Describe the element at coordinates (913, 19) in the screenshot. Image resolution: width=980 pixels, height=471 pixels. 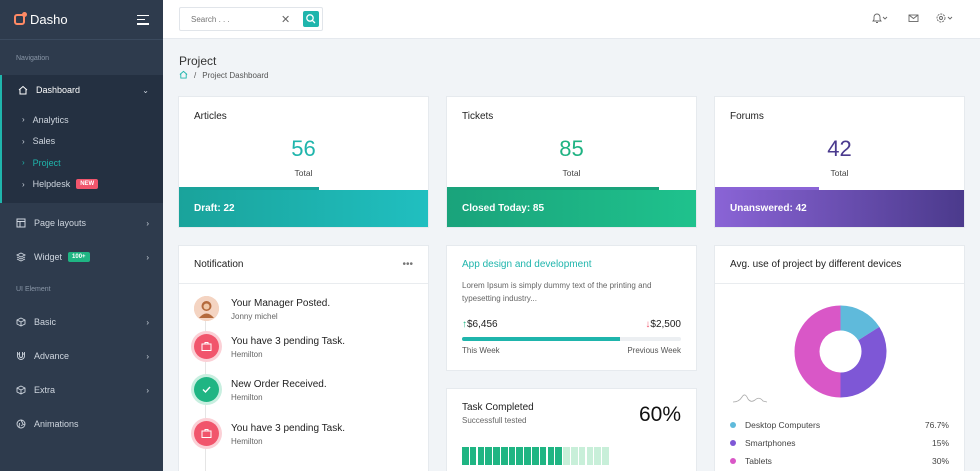
I see `mail-icon` at that location.